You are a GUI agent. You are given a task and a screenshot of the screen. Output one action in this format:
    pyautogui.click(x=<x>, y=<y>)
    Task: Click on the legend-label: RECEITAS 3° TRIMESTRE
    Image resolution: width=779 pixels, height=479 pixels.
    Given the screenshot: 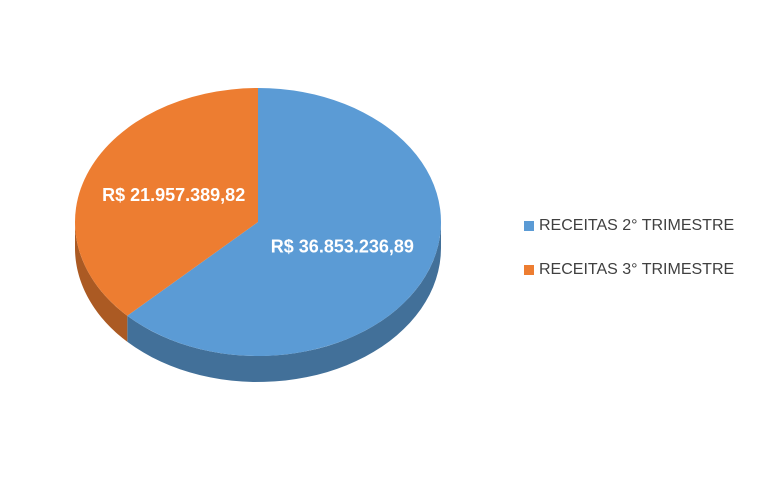 What is the action you would take?
    pyautogui.click(x=636, y=269)
    